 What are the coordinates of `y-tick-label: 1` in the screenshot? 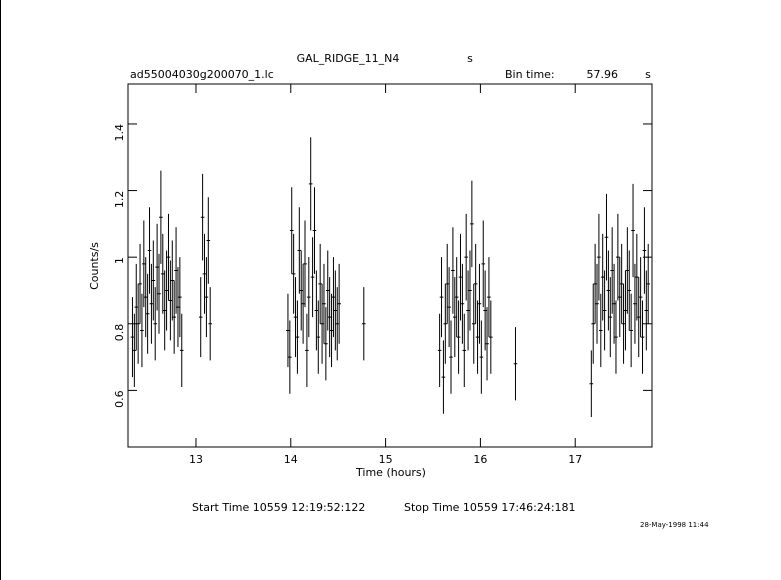 It's located at (119, 260).